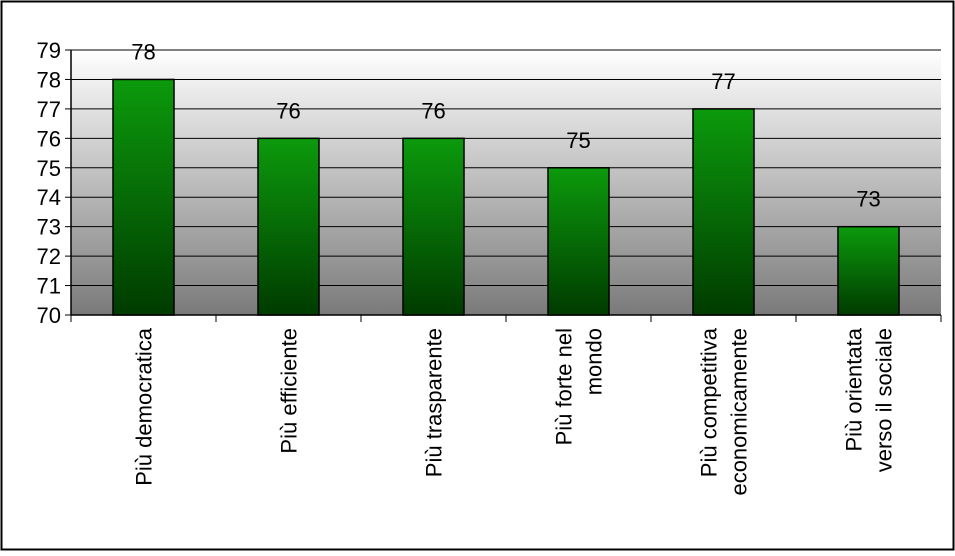 This screenshot has height=556, width=955. What do you see at coordinates (289, 391) in the screenshot?
I see `x-tick-label: Più efficiente` at bounding box center [289, 391].